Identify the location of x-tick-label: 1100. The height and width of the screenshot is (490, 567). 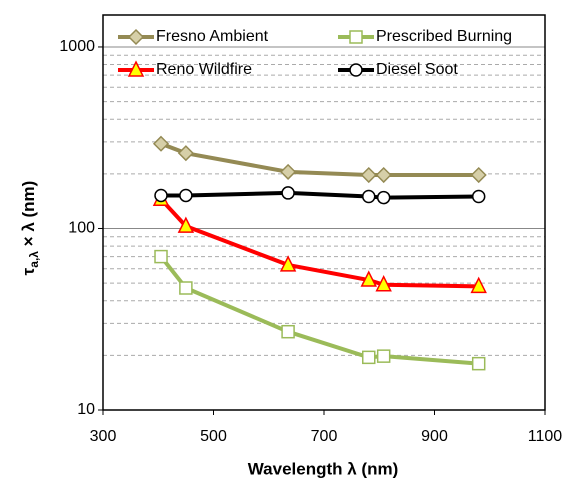
(545, 436).